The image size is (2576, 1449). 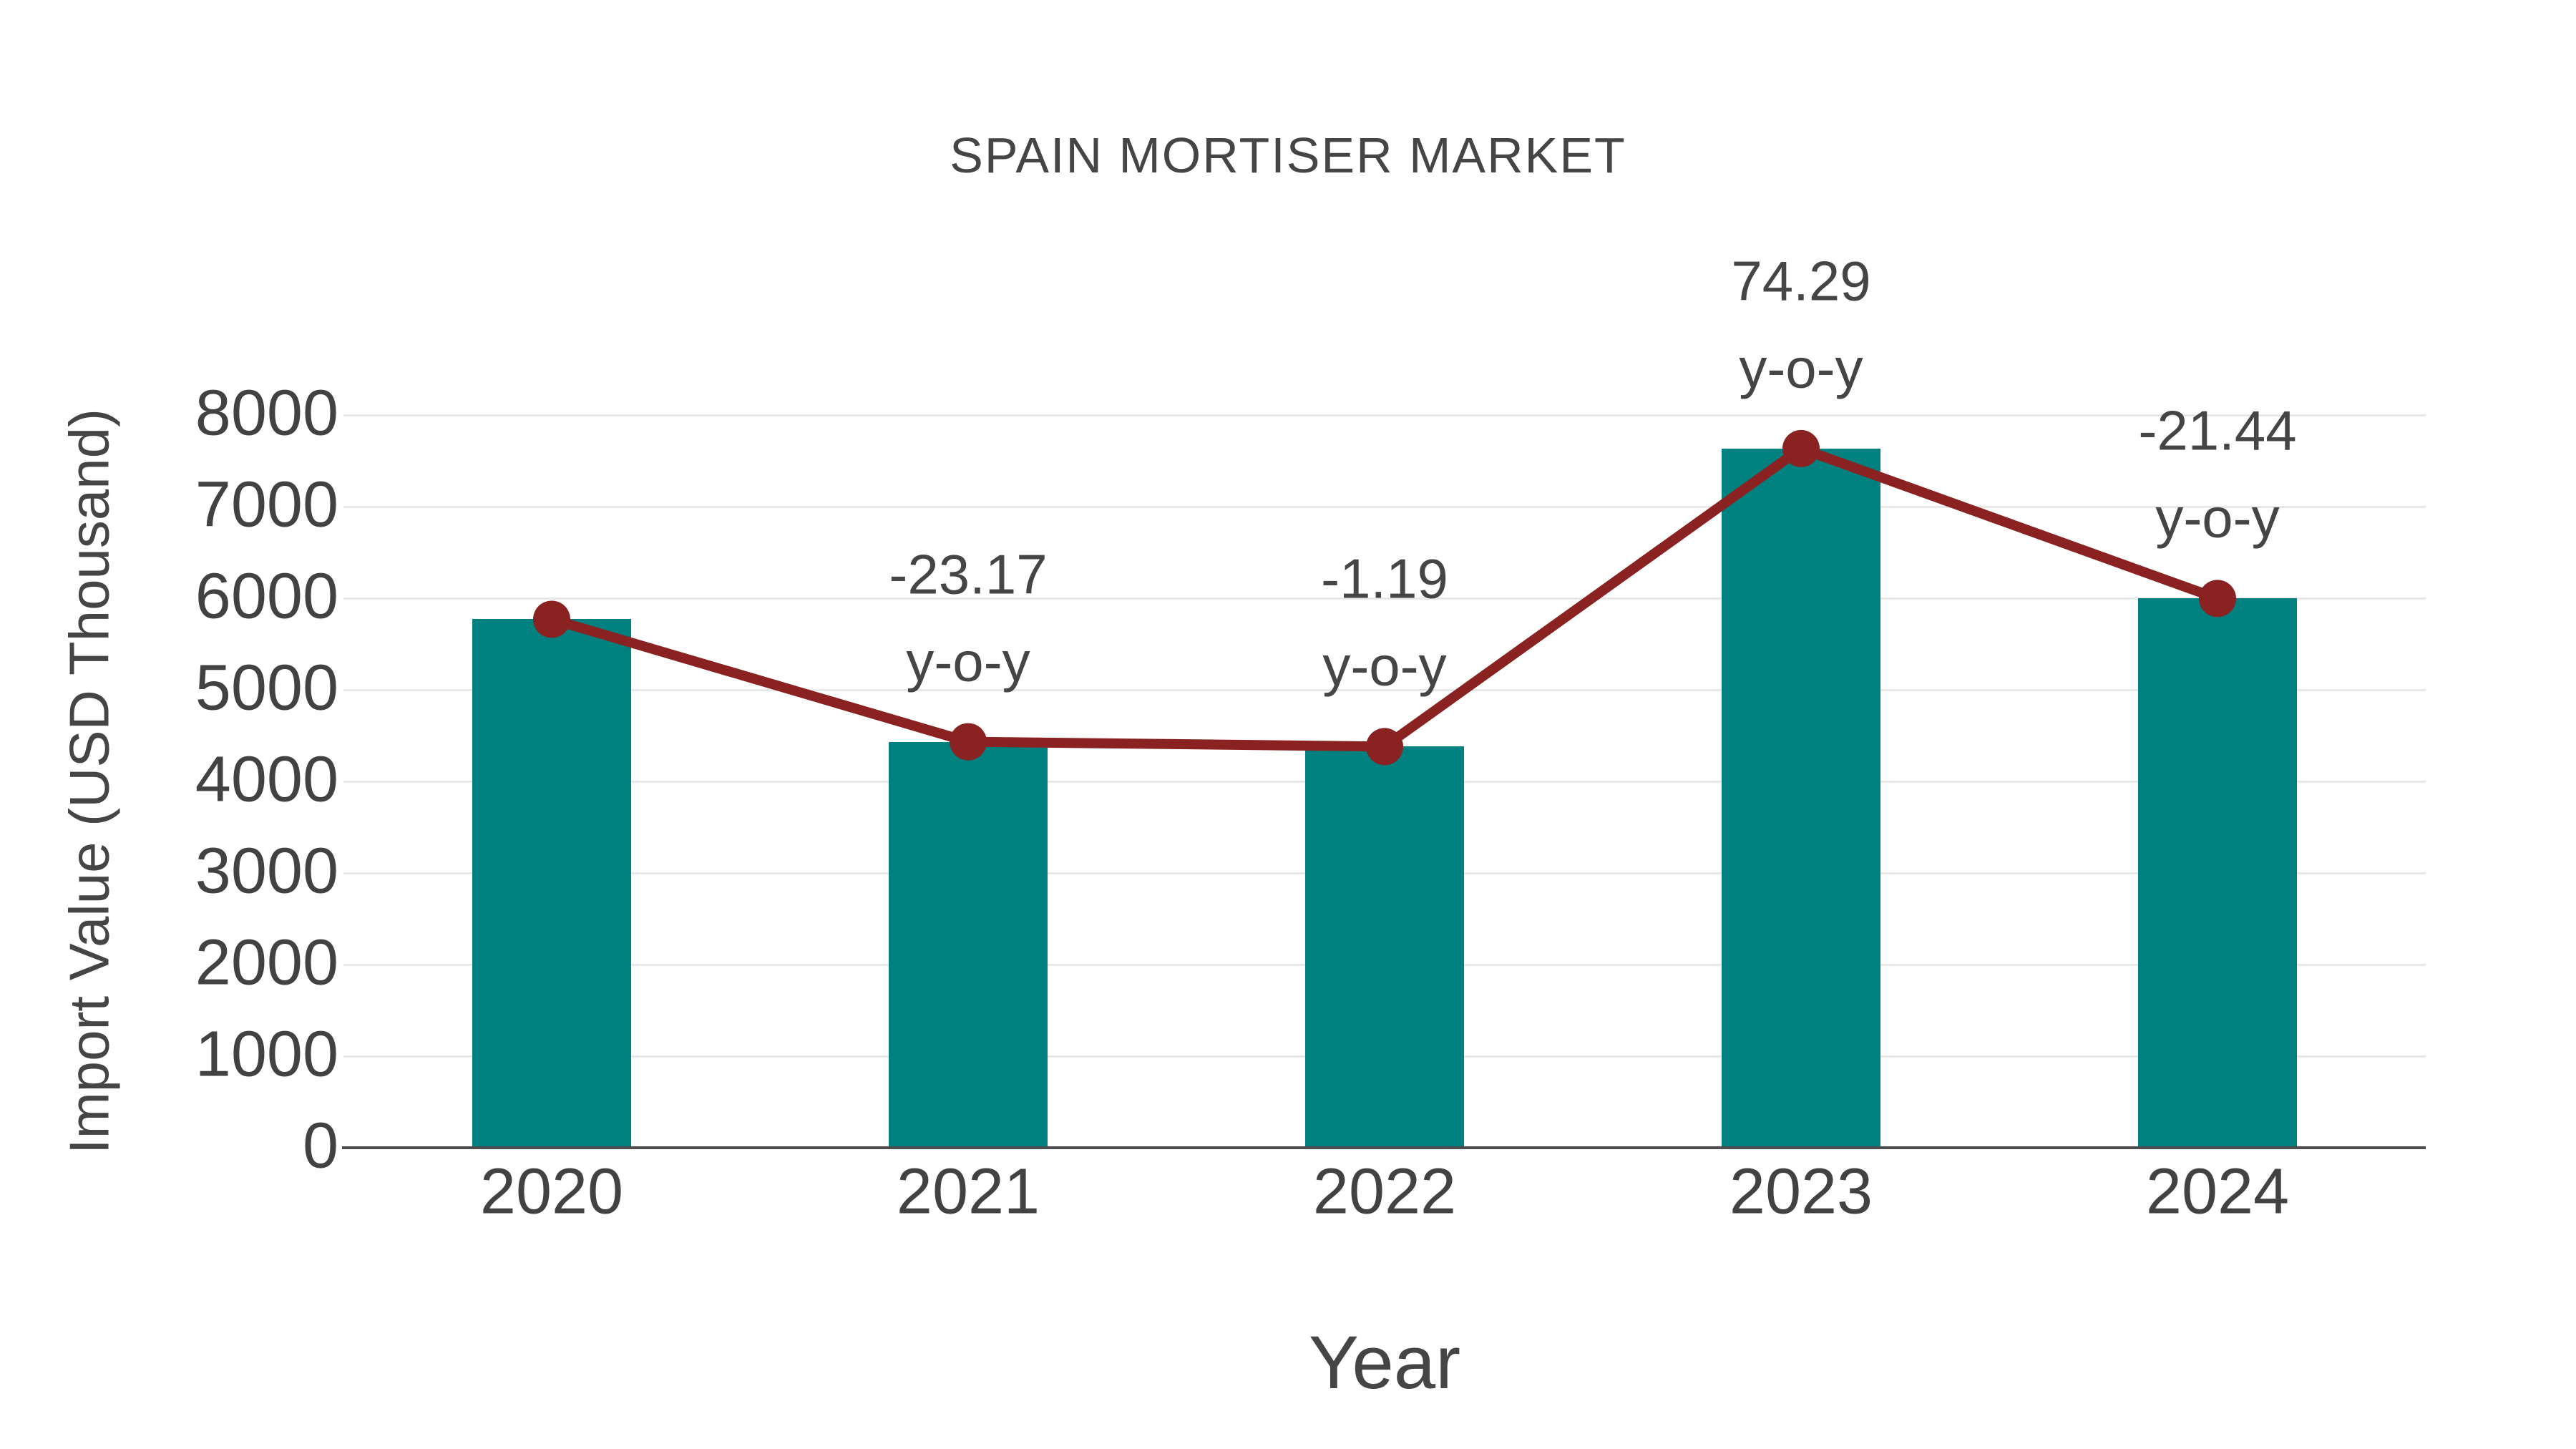 What do you see at coordinates (266, 963) in the screenshot?
I see `y-tick-label-2000: 2000` at bounding box center [266, 963].